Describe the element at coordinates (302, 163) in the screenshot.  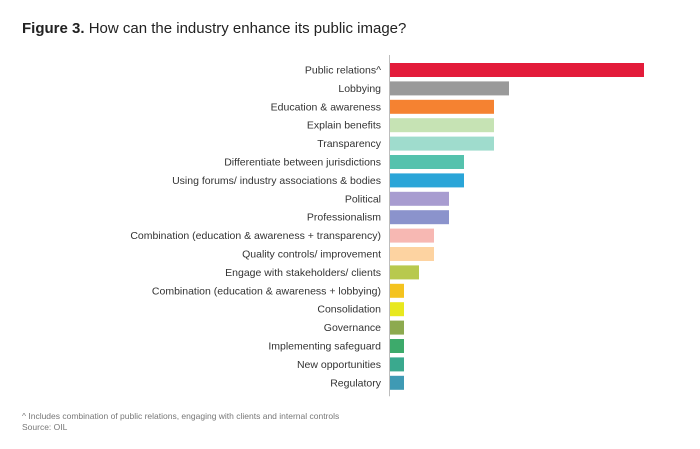
I see `category-label: Differentiate between jurisdictions` at that location.